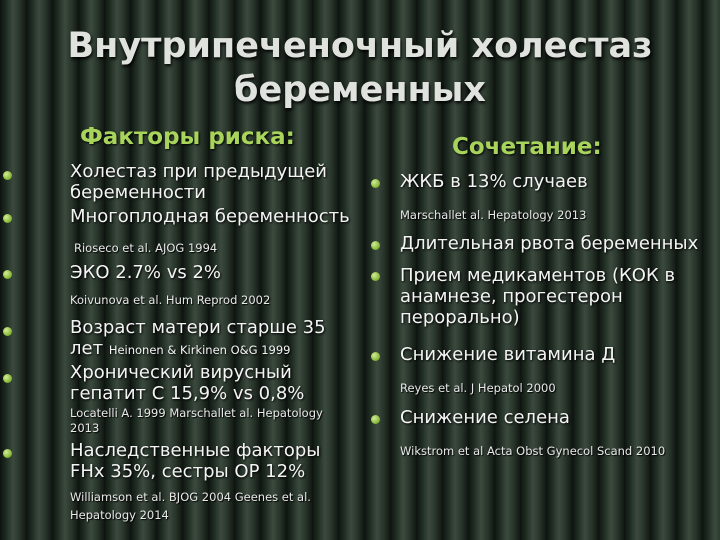 The width and height of the screenshot is (720, 540). I want to click on bullet-prior-cholestasis: Холестаз при предыдущей беременности, so click(198, 182).